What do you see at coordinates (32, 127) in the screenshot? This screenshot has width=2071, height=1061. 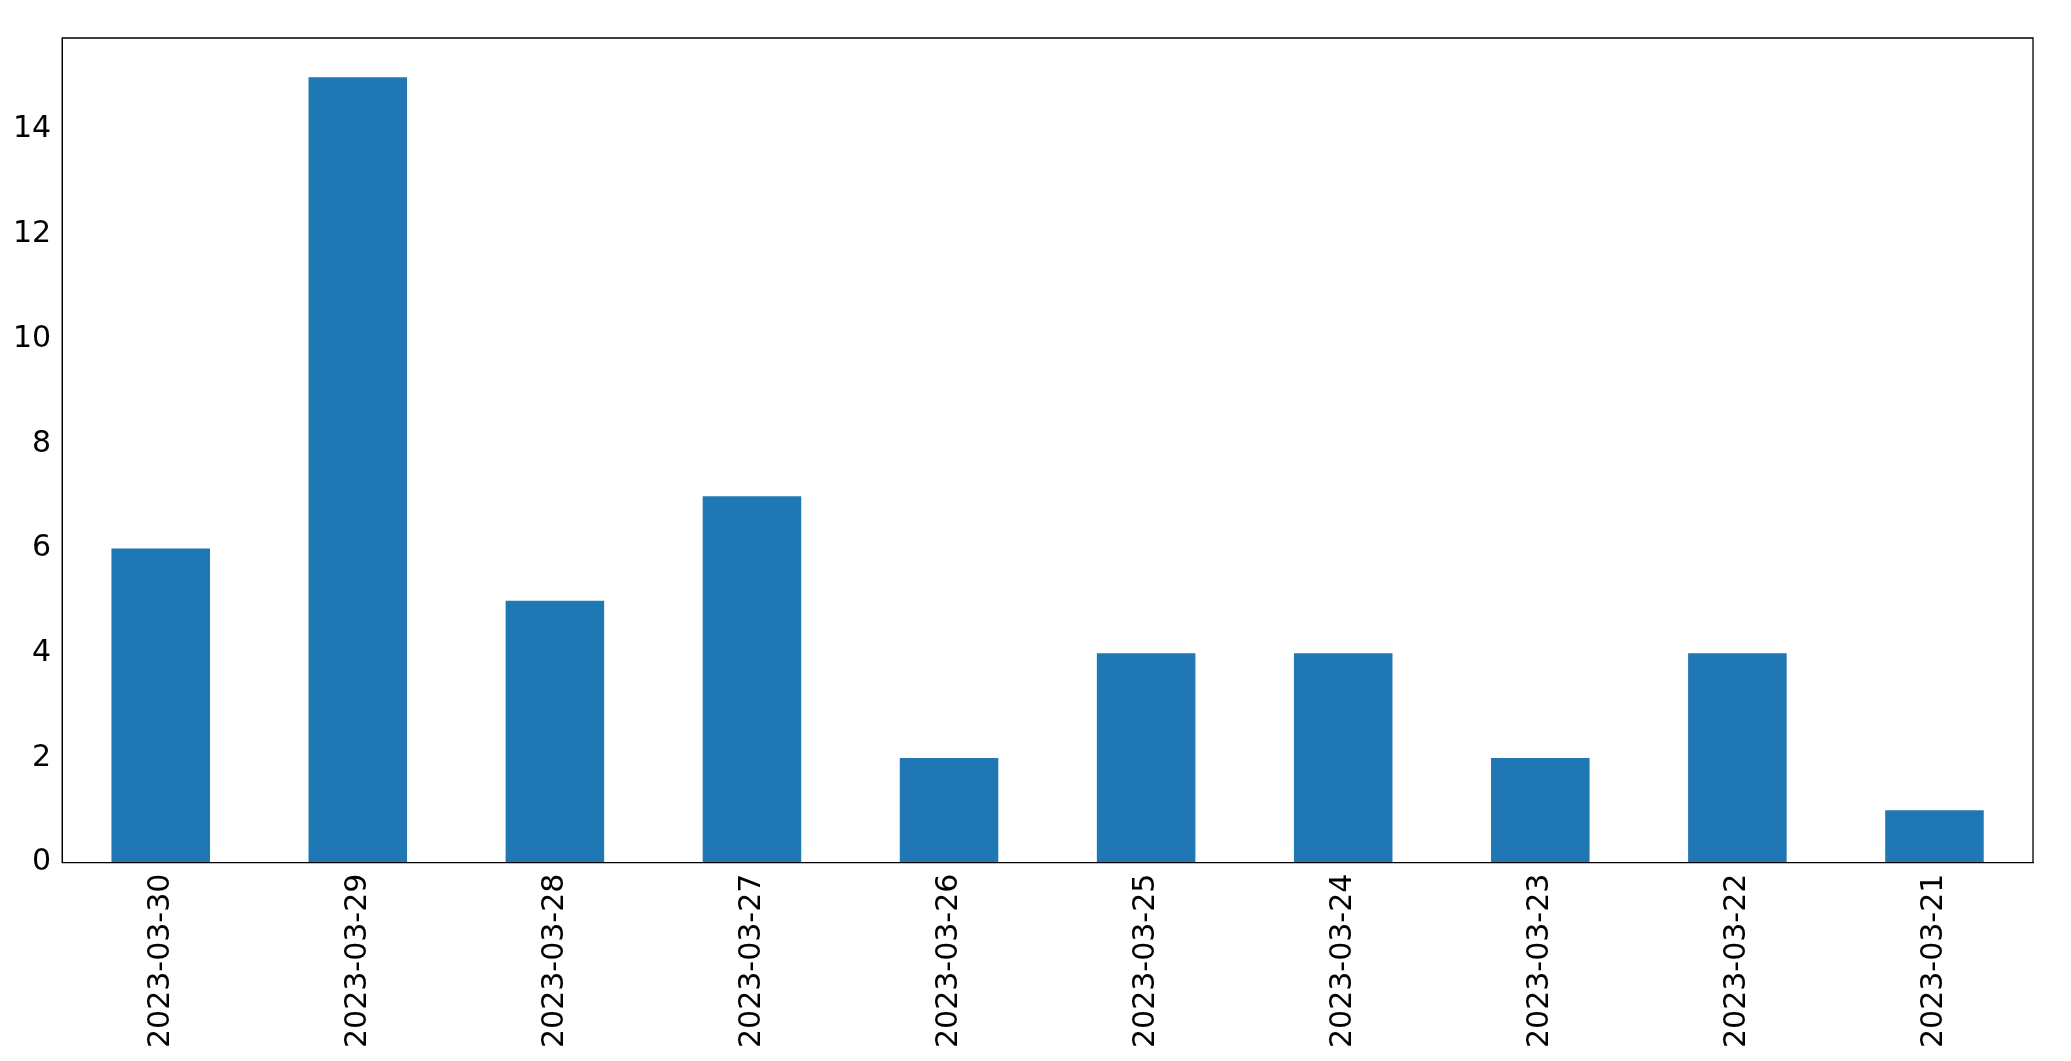 I see `y-tick-label: 14` at bounding box center [32, 127].